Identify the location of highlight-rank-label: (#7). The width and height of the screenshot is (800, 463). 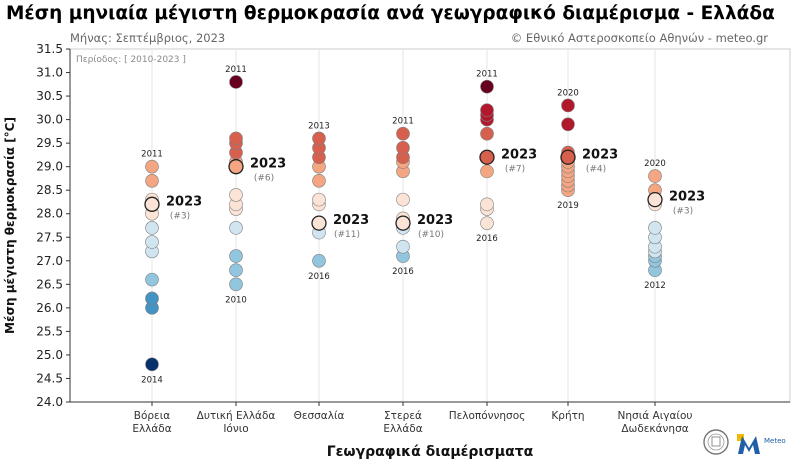
(515, 169).